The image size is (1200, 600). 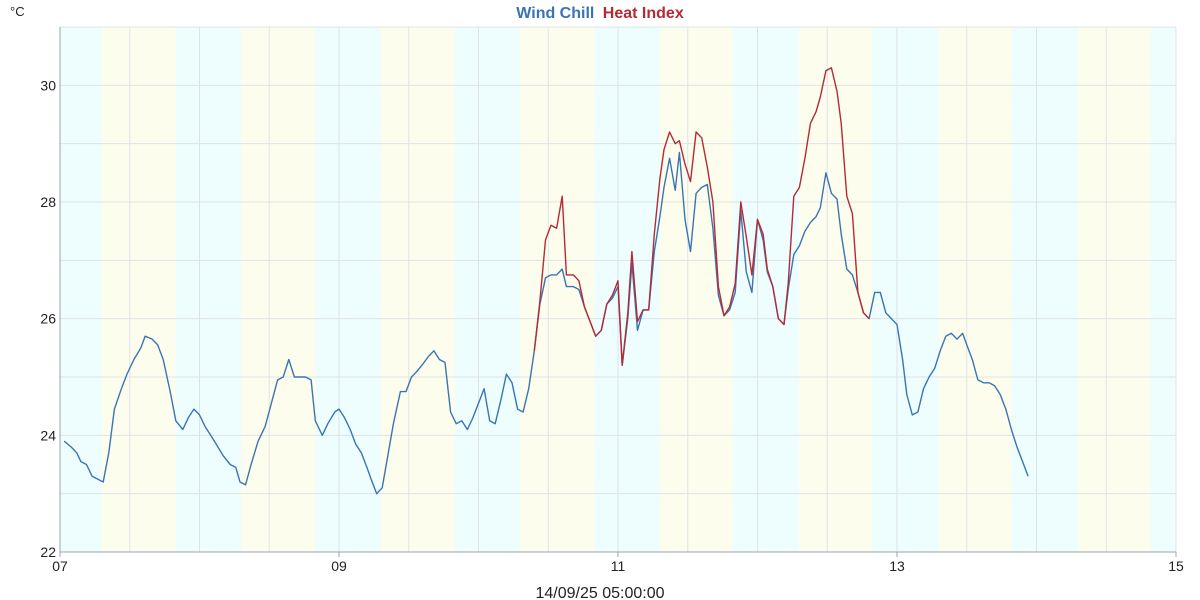 What do you see at coordinates (600, 13) in the screenshot?
I see `chart-title: Wind Chill Heat Index` at bounding box center [600, 13].